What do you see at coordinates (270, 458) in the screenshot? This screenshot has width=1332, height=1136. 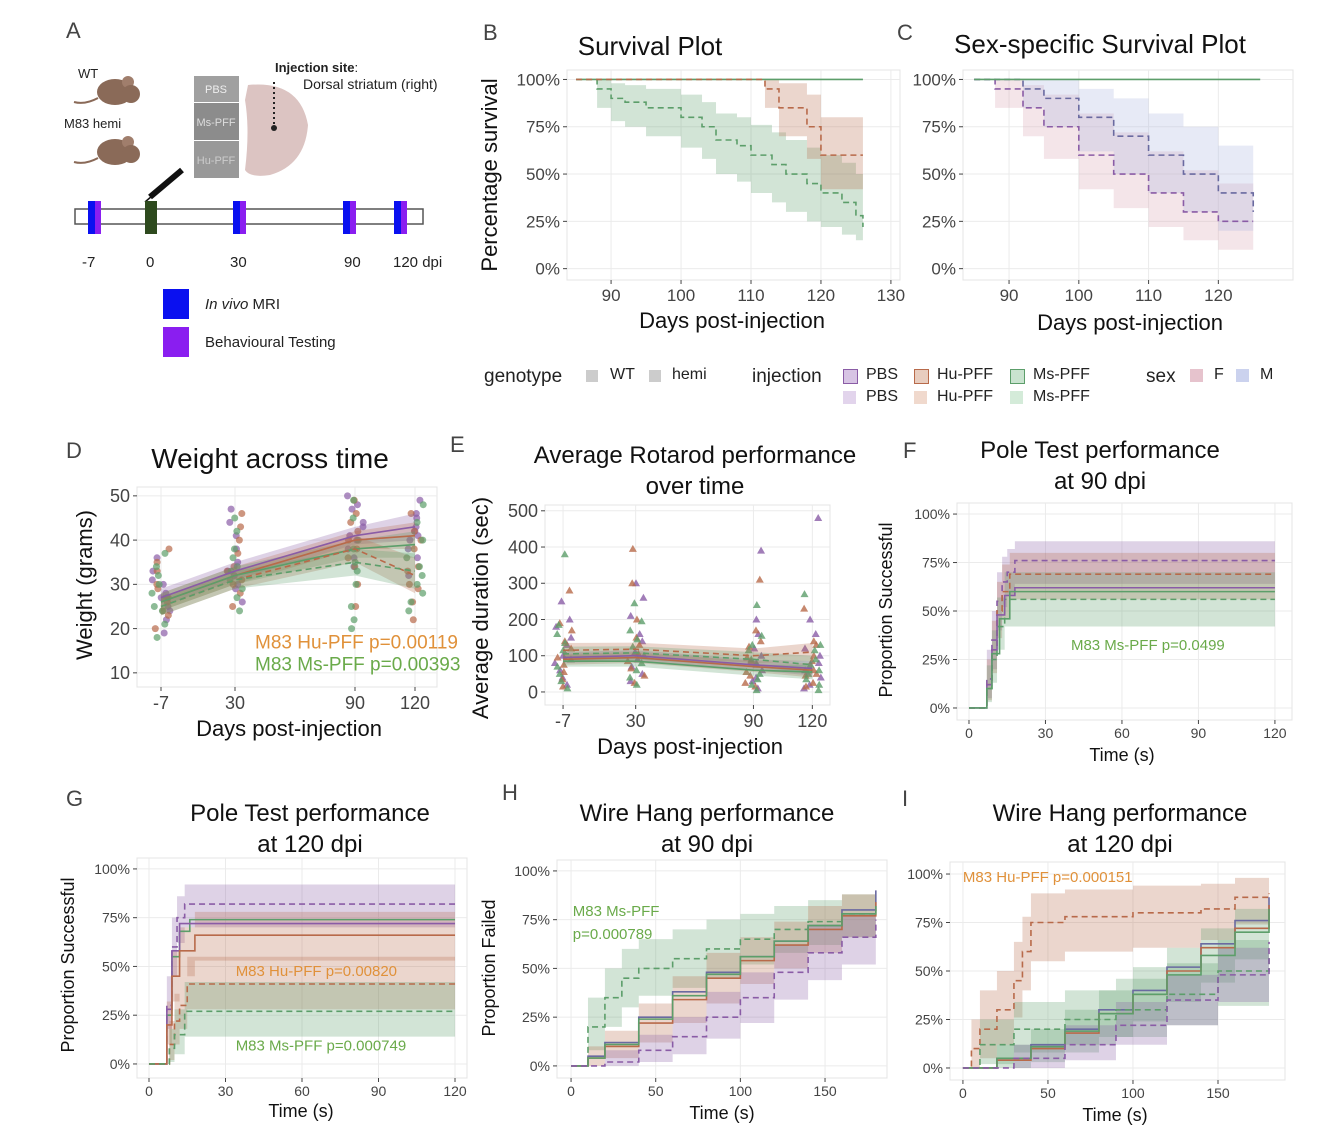 I see `chart-title: Weight across time` at bounding box center [270, 458].